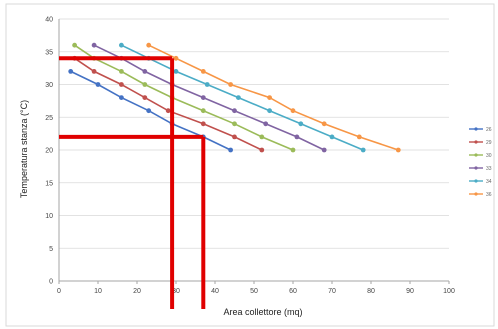 Image resolution: width=498 pixels, height=329 pixels. I want to click on x-tick-label: 50, so click(254, 291).